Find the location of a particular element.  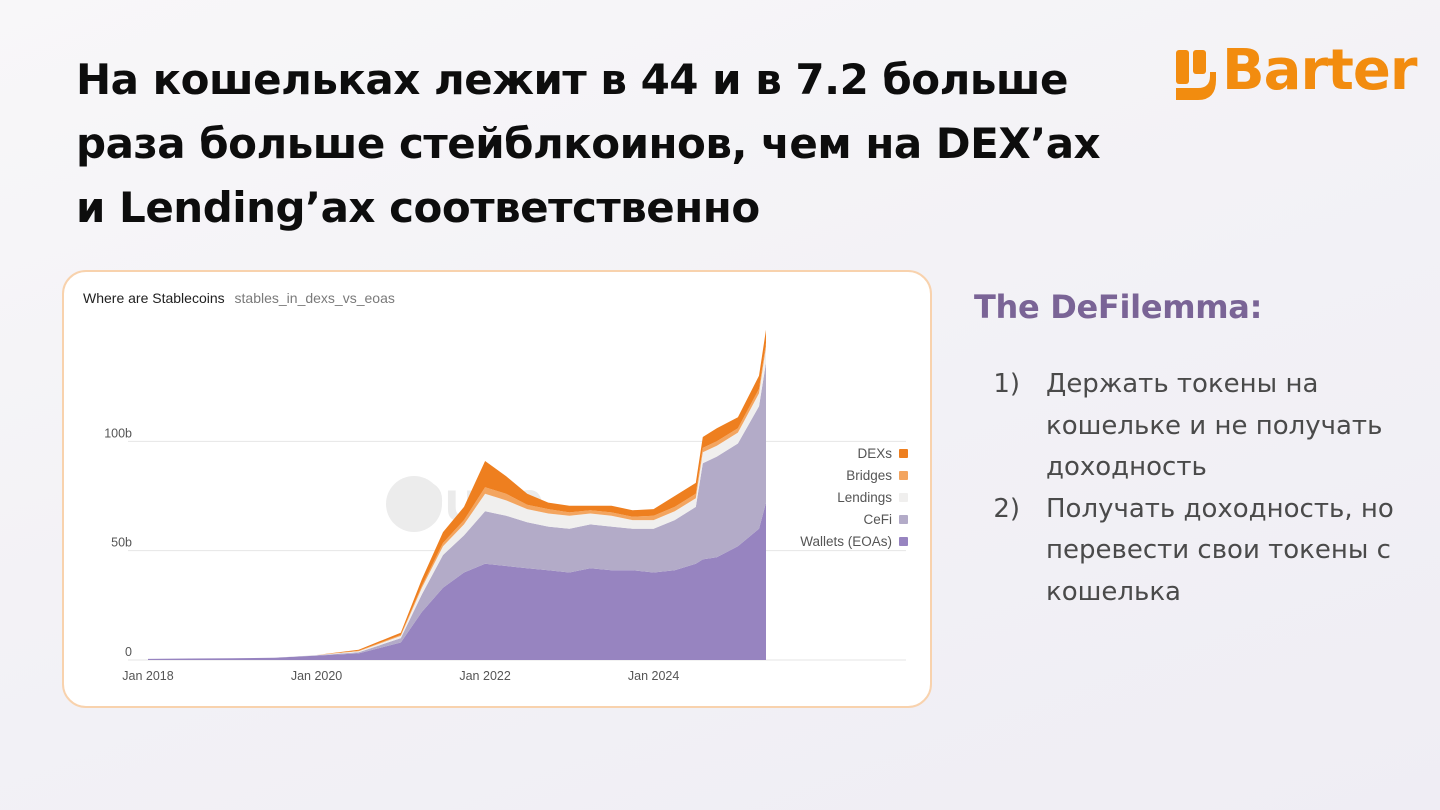

area-wallets-eoas is located at coordinates (457, 581).